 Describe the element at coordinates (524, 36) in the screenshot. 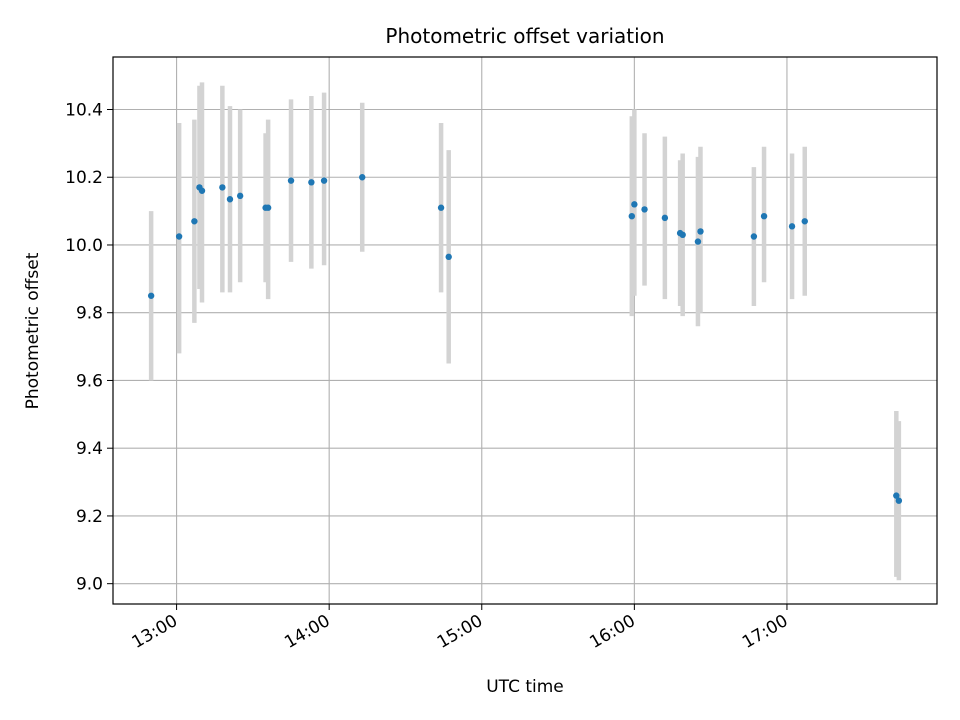

I see `chart-title: Photometric offset variation` at that location.